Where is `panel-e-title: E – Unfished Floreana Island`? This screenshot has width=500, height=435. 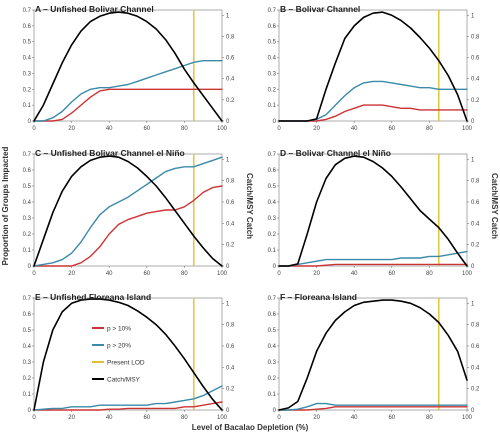
panel-e-title: E – Unfished Floreana Island is located at coordinates (93, 297).